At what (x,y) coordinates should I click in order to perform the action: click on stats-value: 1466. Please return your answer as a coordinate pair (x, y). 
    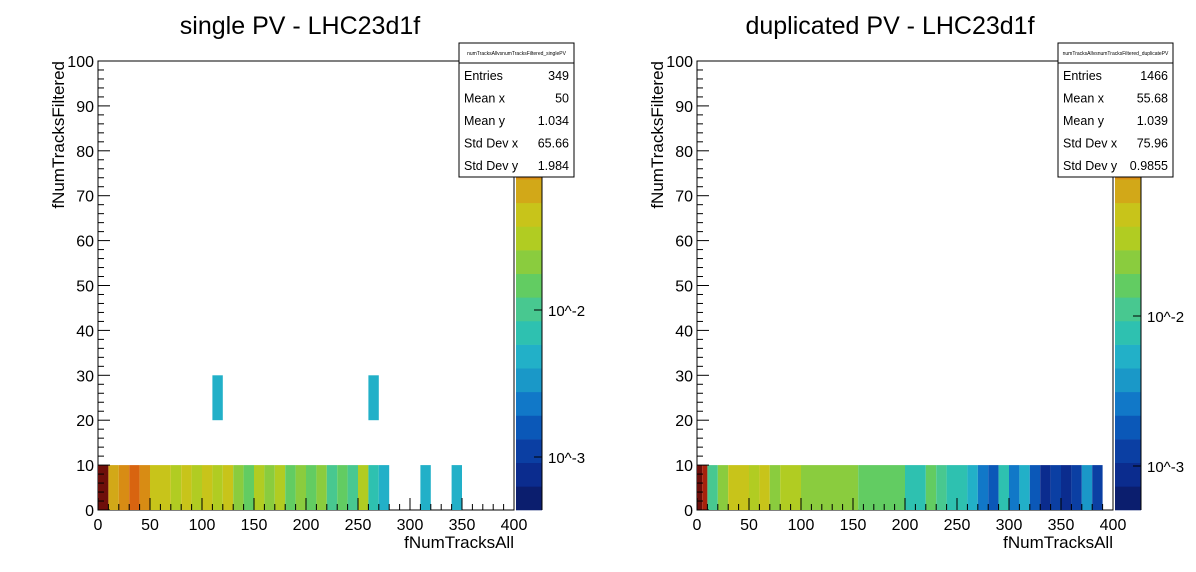
    Looking at the image, I should click on (1154, 76).